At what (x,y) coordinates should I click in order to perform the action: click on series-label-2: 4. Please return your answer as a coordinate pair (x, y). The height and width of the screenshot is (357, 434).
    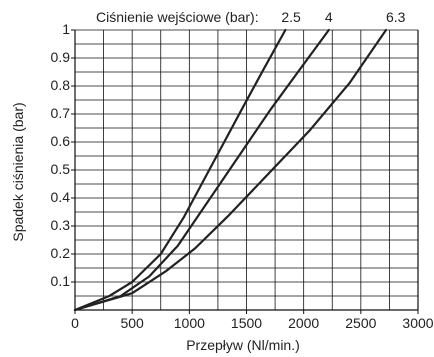
    Looking at the image, I should click on (329, 17).